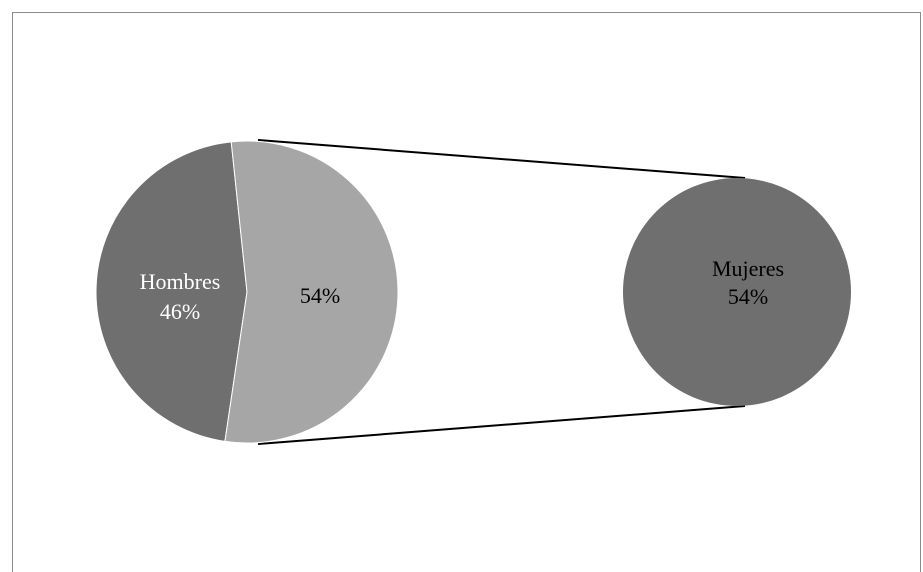 This screenshot has width=923, height=572. What do you see at coordinates (180, 311) in the screenshot?
I see `label-hombres-value: 46%` at bounding box center [180, 311].